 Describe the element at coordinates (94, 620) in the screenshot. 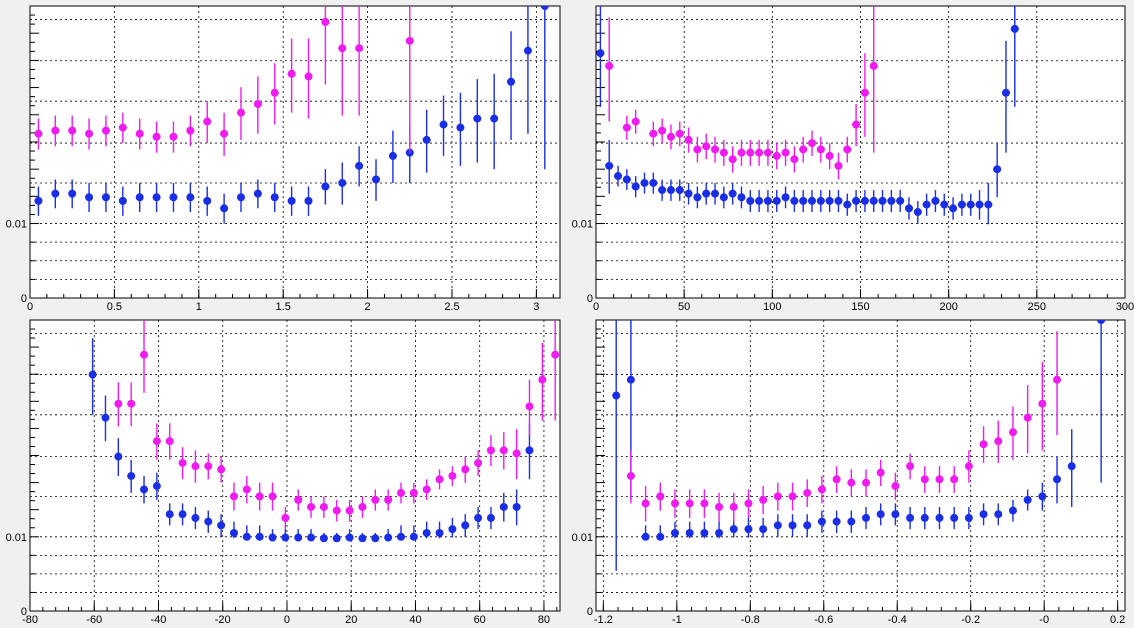

I see `x-tick-label: -60` at that location.